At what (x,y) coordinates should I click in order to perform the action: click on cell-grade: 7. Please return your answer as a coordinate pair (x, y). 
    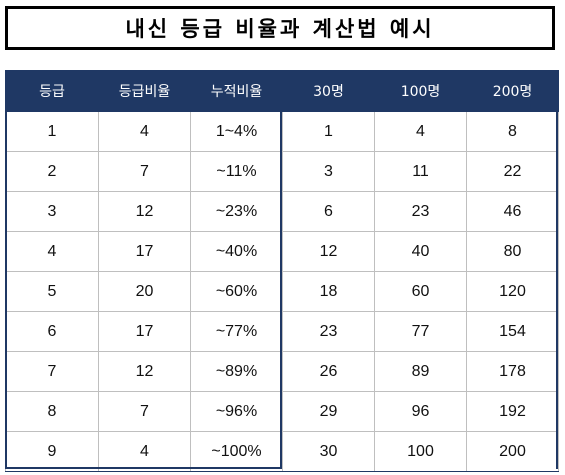
    Looking at the image, I should click on (52, 371).